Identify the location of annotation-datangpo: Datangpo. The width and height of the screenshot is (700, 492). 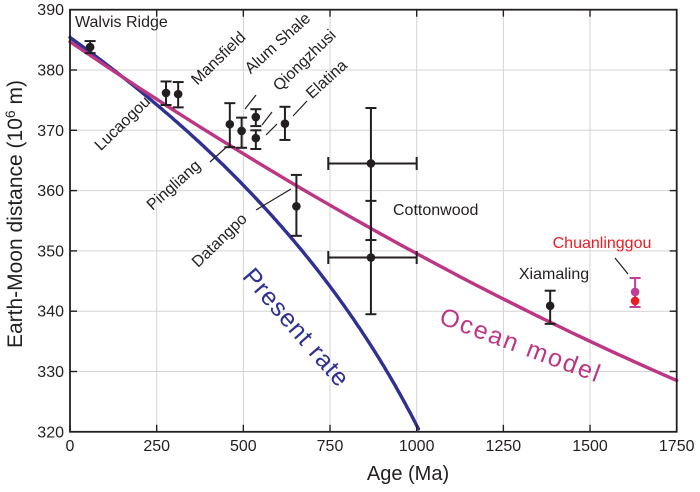
(240, 229).